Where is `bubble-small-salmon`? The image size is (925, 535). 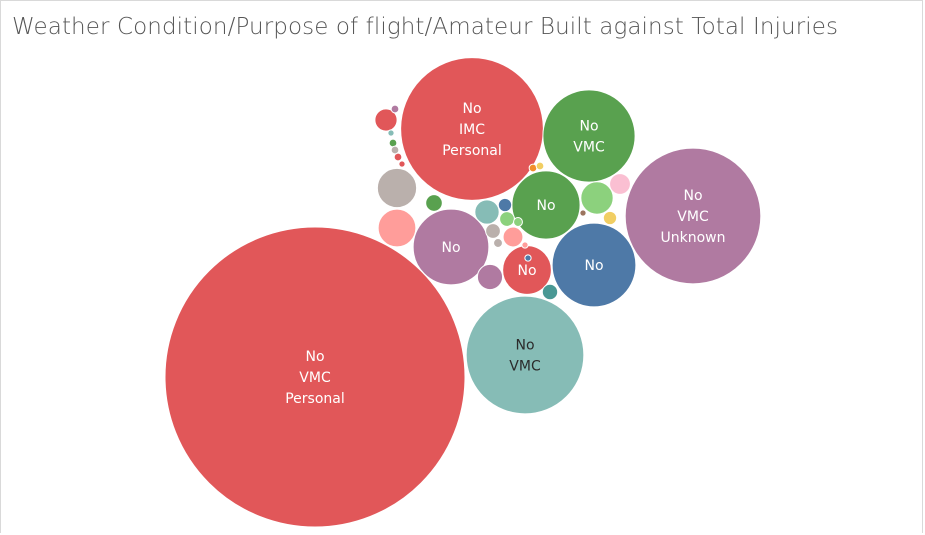
bubble-small-salmon is located at coordinates (513, 237).